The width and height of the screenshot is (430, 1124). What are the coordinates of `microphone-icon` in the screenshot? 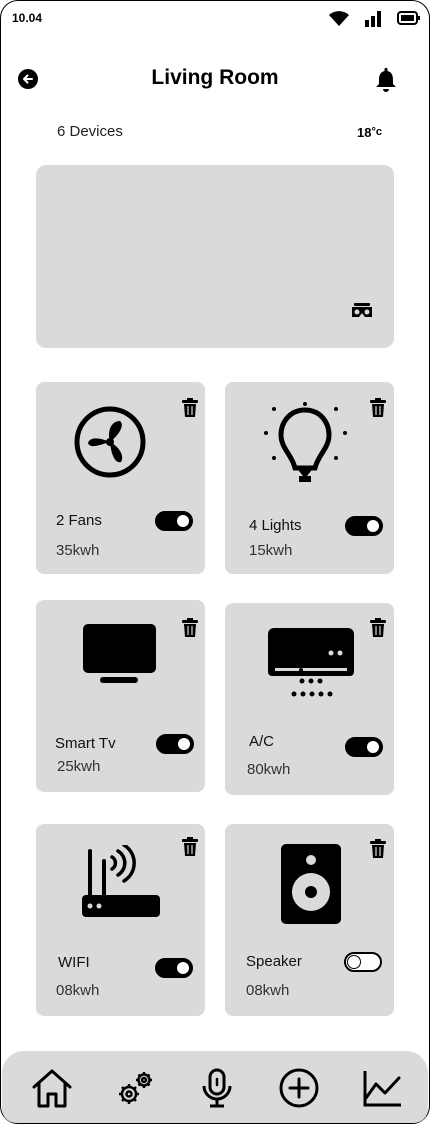 It's located at (217, 1088).